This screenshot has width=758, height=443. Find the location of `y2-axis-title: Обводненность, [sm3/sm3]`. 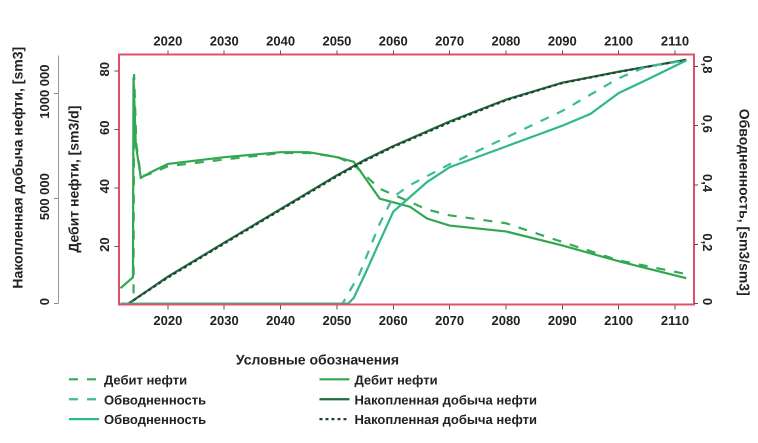

y2-axis-title: Обводненность, [sm3/sm3] is located at coordinates (744, 202).